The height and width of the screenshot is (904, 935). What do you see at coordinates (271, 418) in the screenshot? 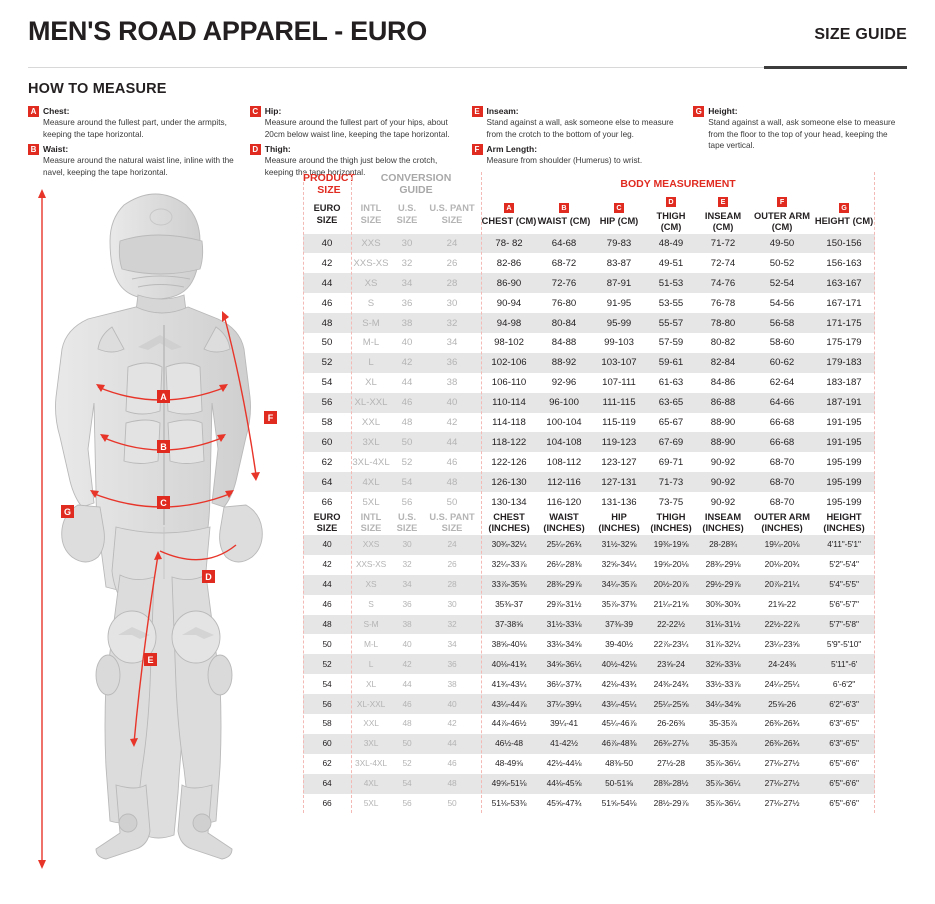
I see `figure-marker-label: F` at bounding box center [271, 418].